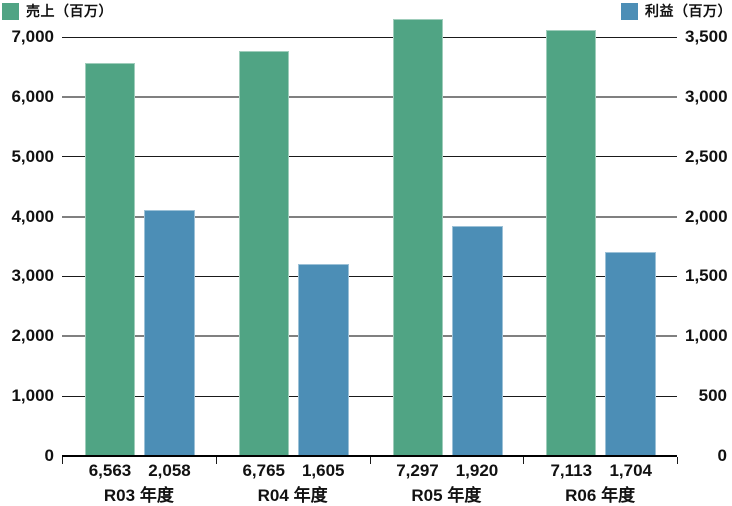 Image resolution: width=732 pixels, height=506 pixels. Describe the element at coordinates (10, 11) in the screenshot. I see `sales-swatch` at that location.